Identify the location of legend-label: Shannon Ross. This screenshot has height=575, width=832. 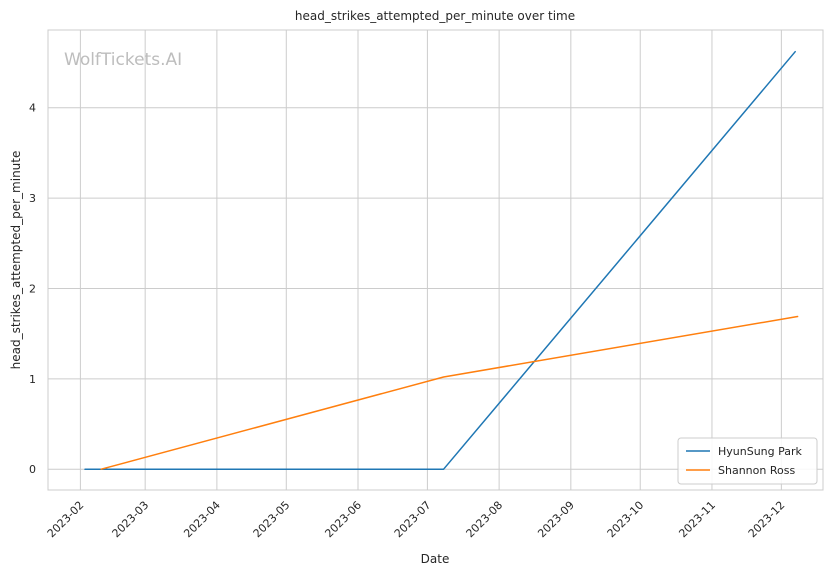
(756, 470).